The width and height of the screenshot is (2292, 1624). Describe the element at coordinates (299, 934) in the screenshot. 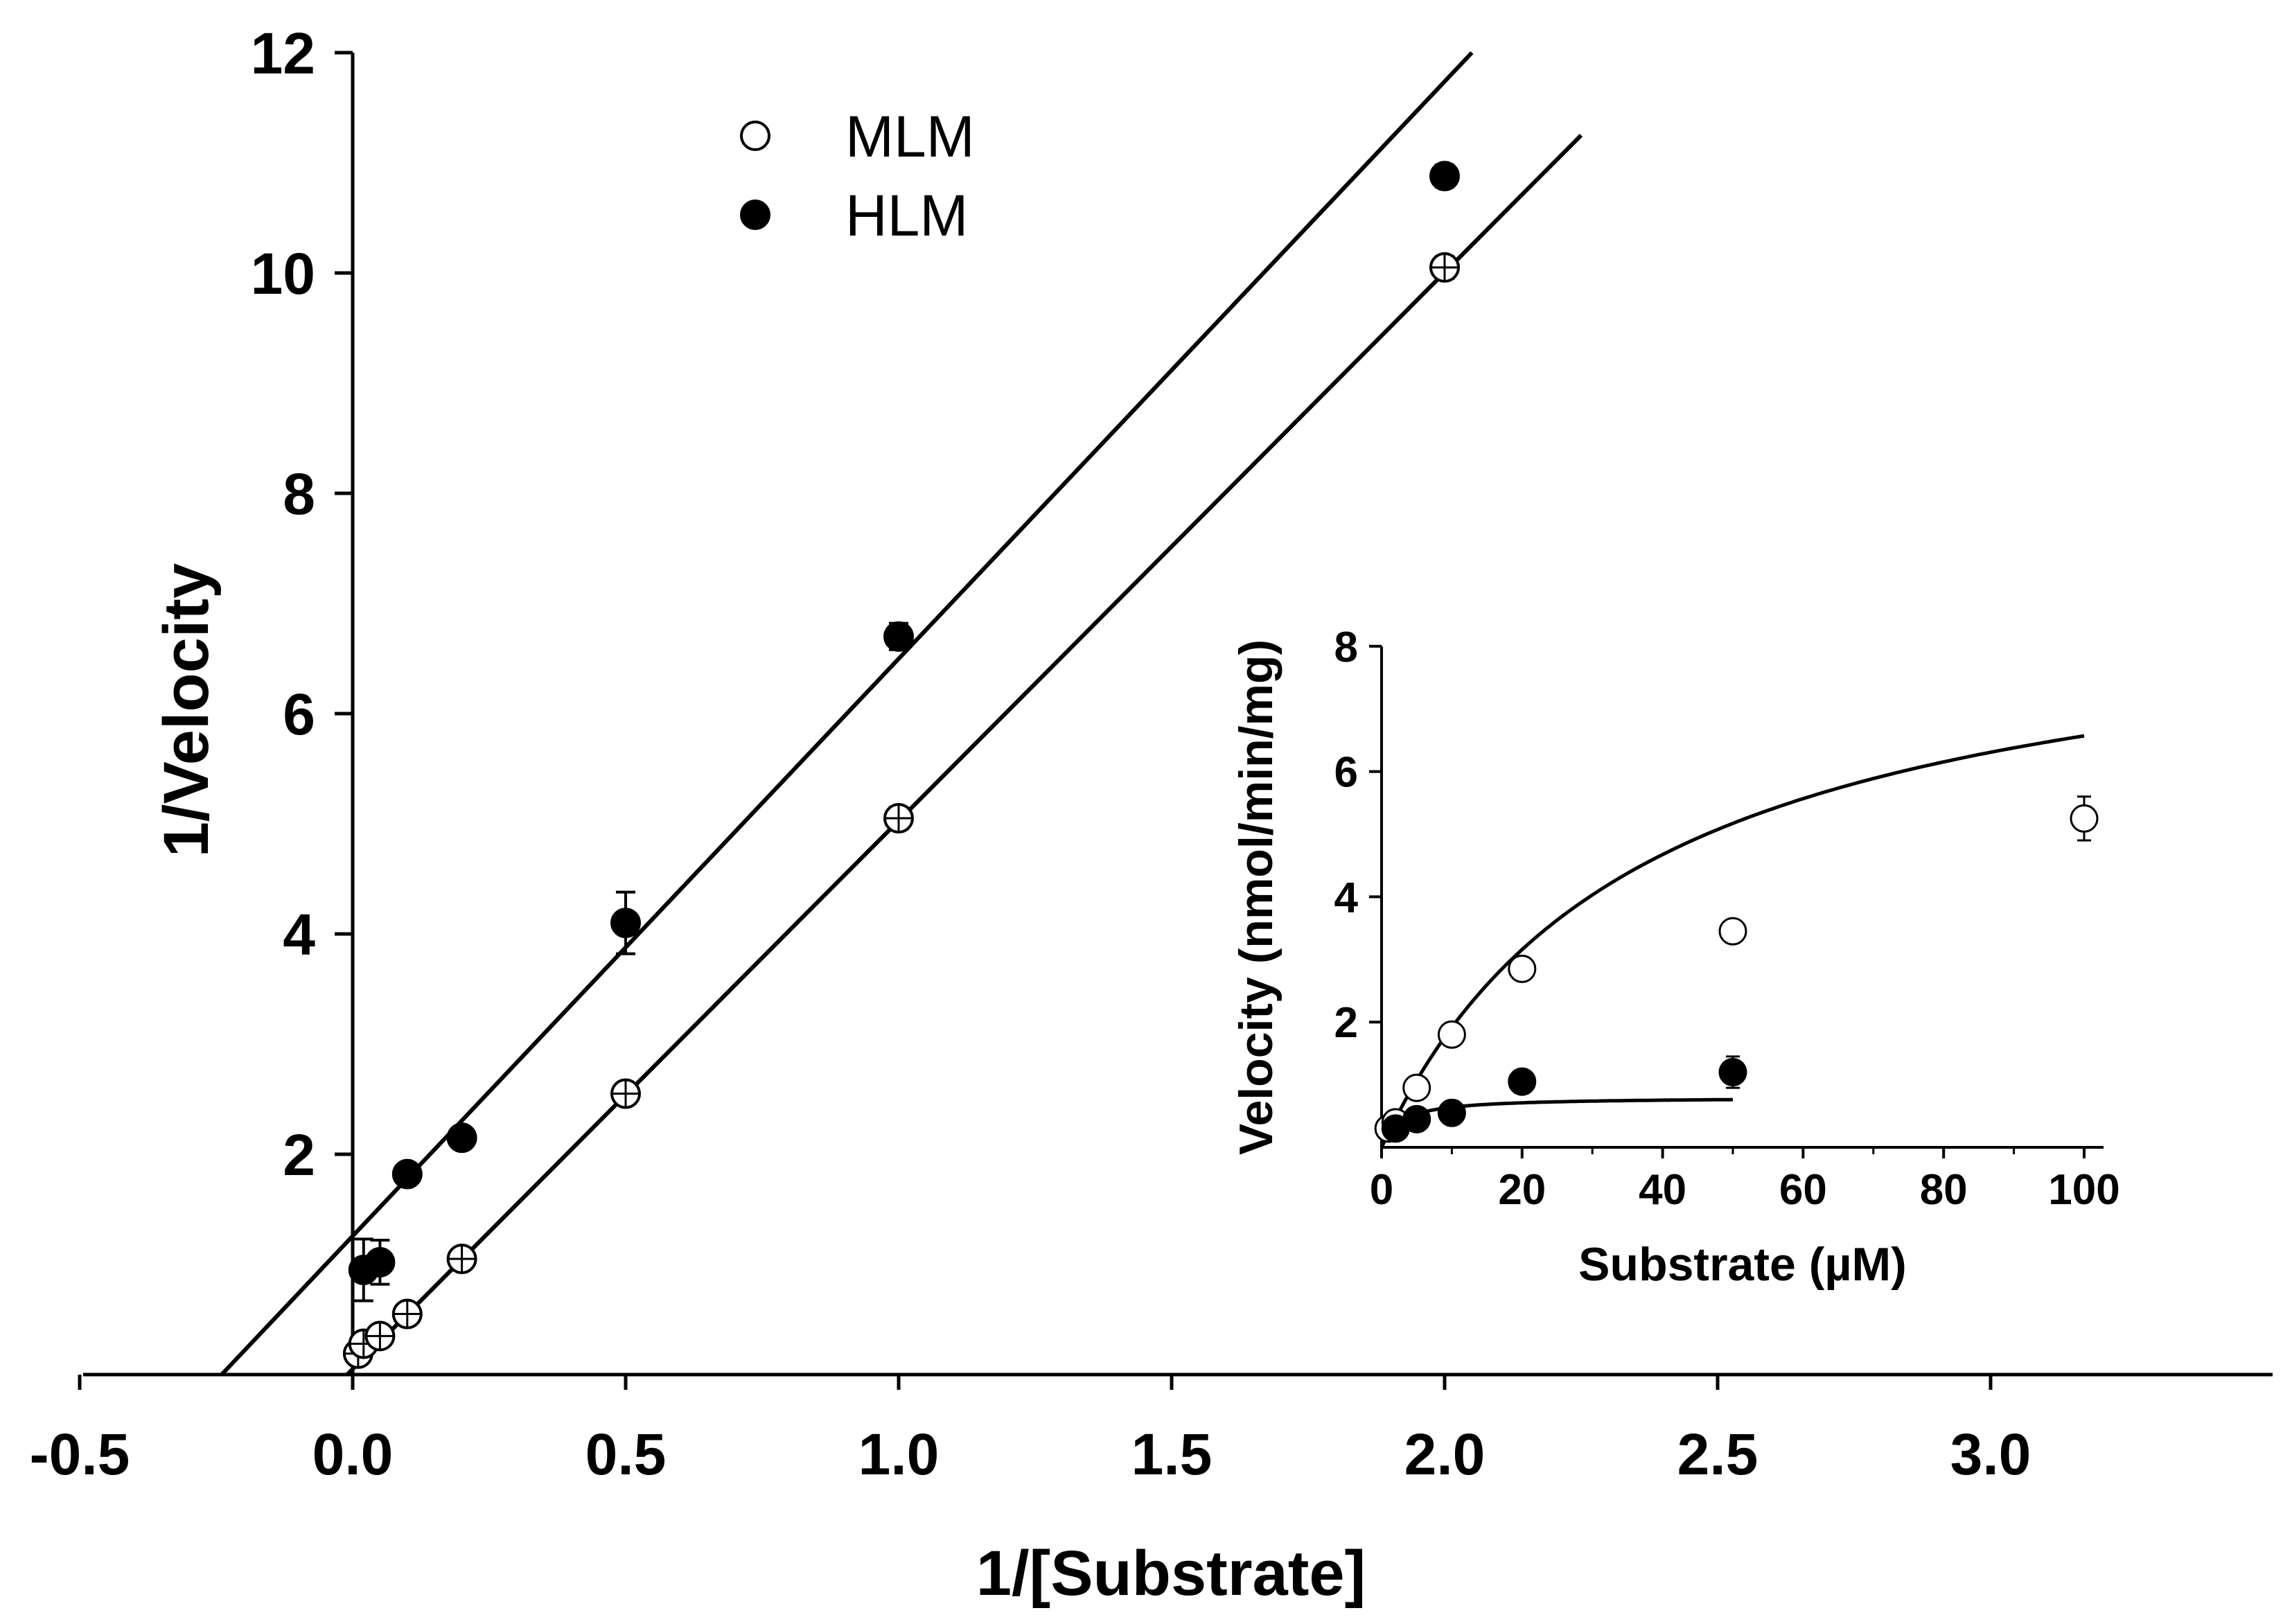

I see `y-tick-label: 4` at that location.